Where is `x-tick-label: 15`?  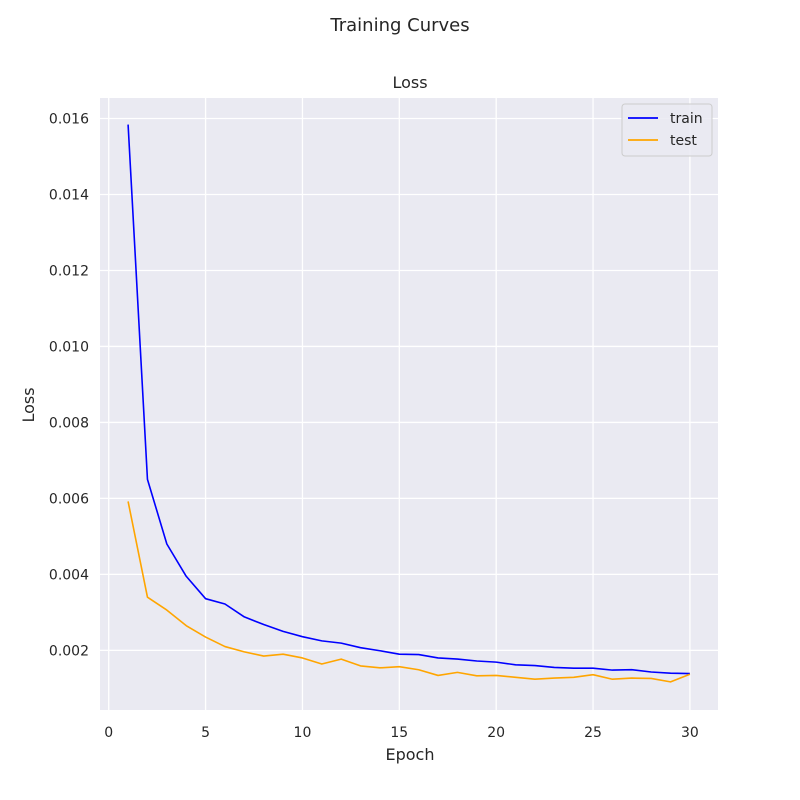 x-tick-label: 15 is located at coordinates (399, 733).